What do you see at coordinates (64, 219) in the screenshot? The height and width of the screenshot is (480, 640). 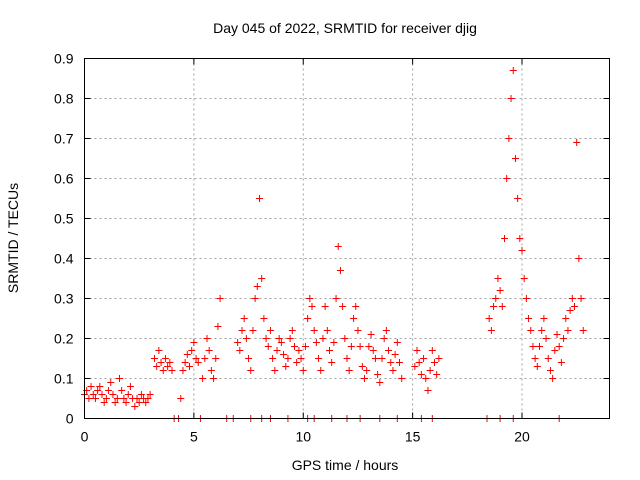 I see `y-tick-label: 0.5` at bounding box center [64, 219].